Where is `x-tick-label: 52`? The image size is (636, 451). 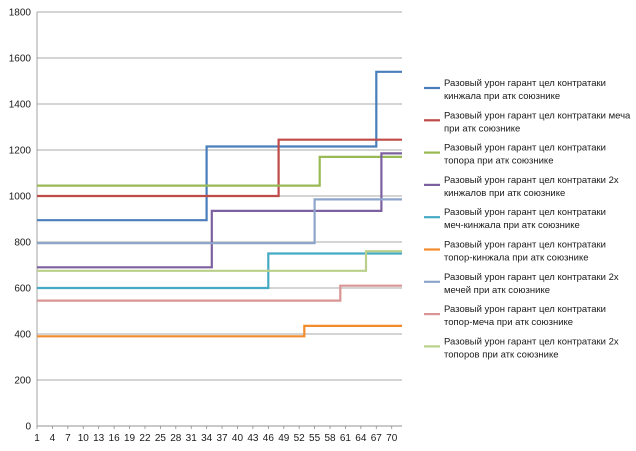
x-tick-label: 52 is located at coordinates (300, 438).